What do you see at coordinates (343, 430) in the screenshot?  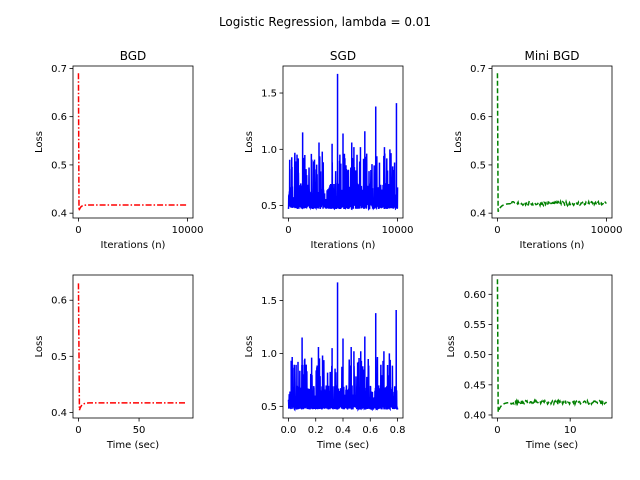 I see `x-tick-label: 0.4` at bounding box center [343, 430].